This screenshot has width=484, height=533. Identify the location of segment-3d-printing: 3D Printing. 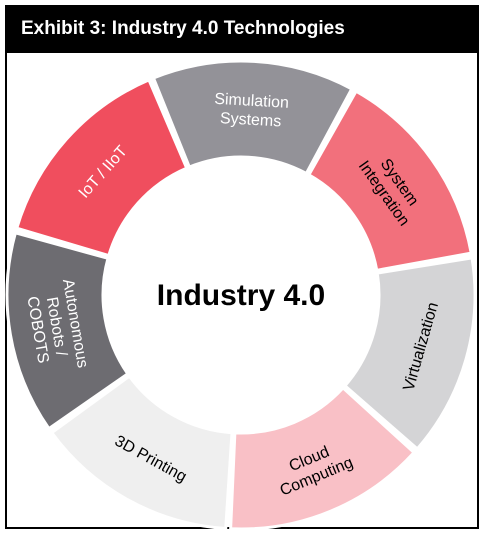
(141, 452).